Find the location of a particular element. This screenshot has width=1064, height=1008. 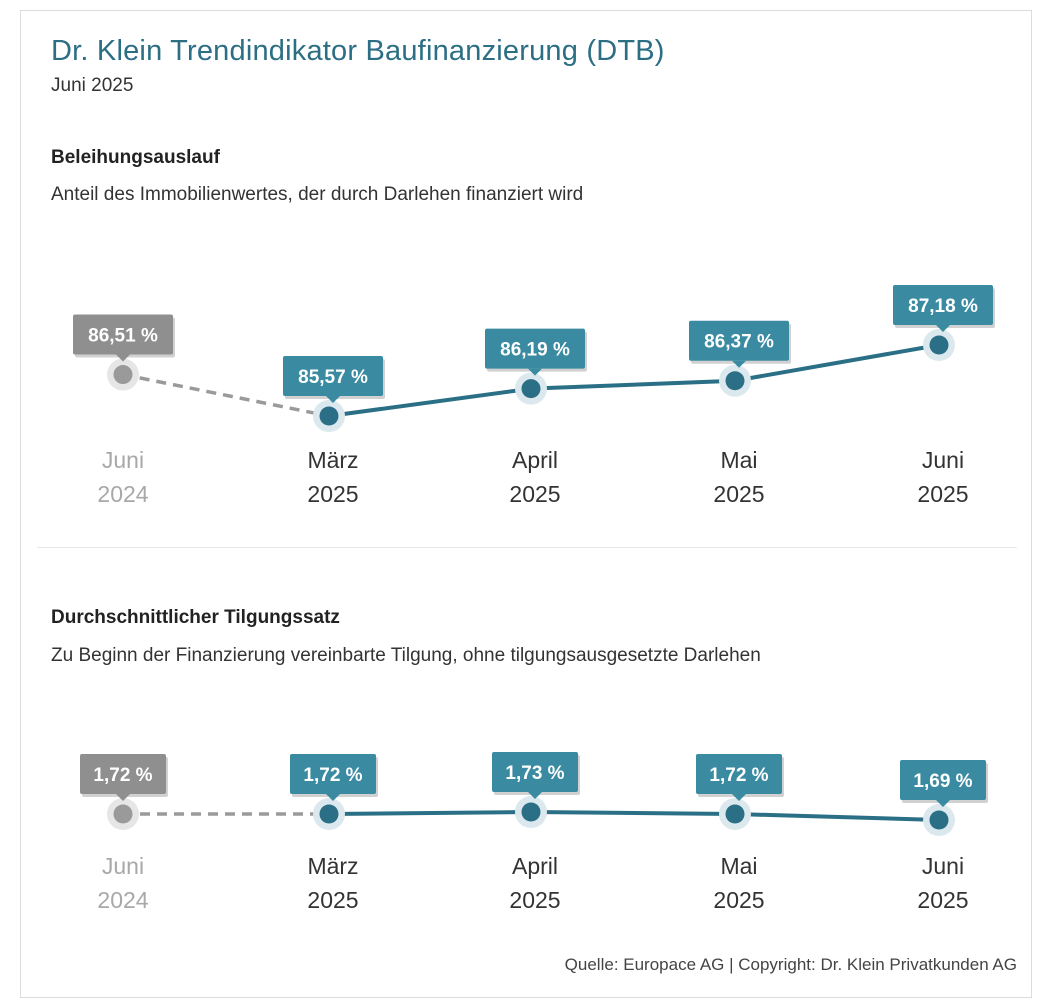

data-label: 86,51 % is located at coordinates (124, 338).